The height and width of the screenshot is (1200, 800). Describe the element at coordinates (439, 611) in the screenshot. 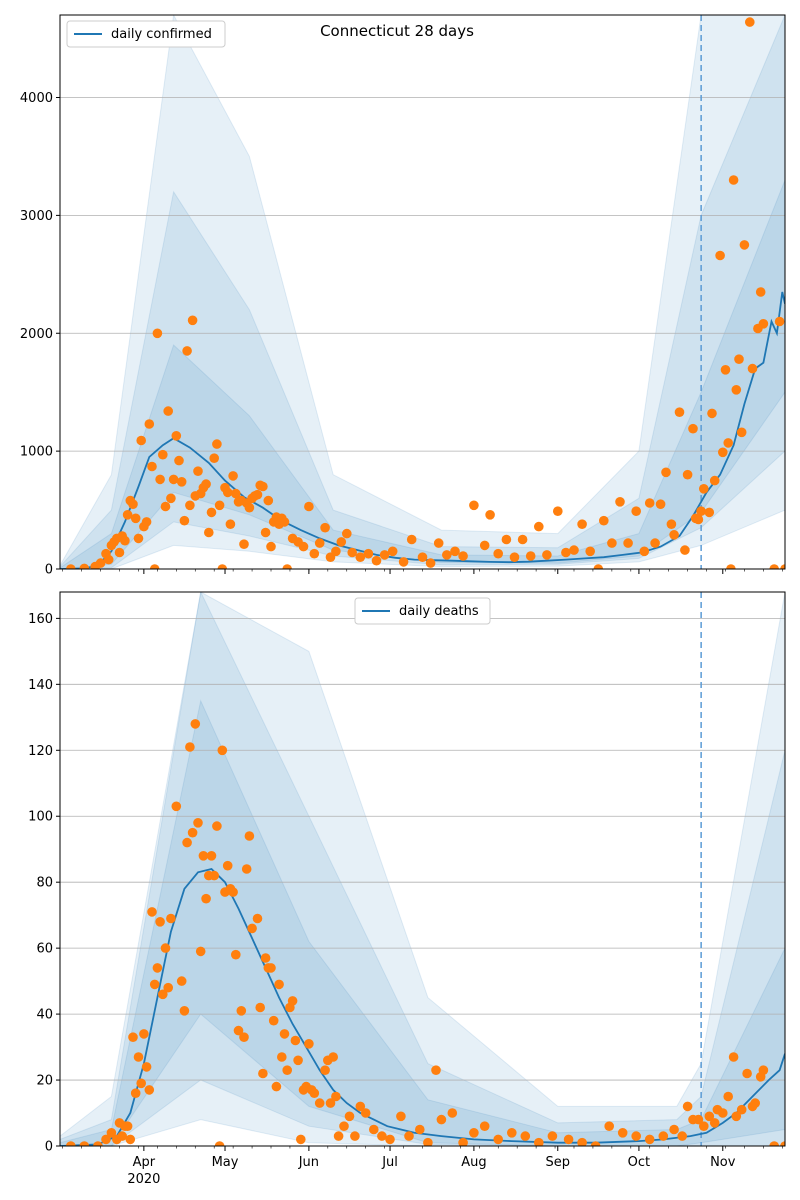

I see `deaths-legend-label: daily deaths` at that location.